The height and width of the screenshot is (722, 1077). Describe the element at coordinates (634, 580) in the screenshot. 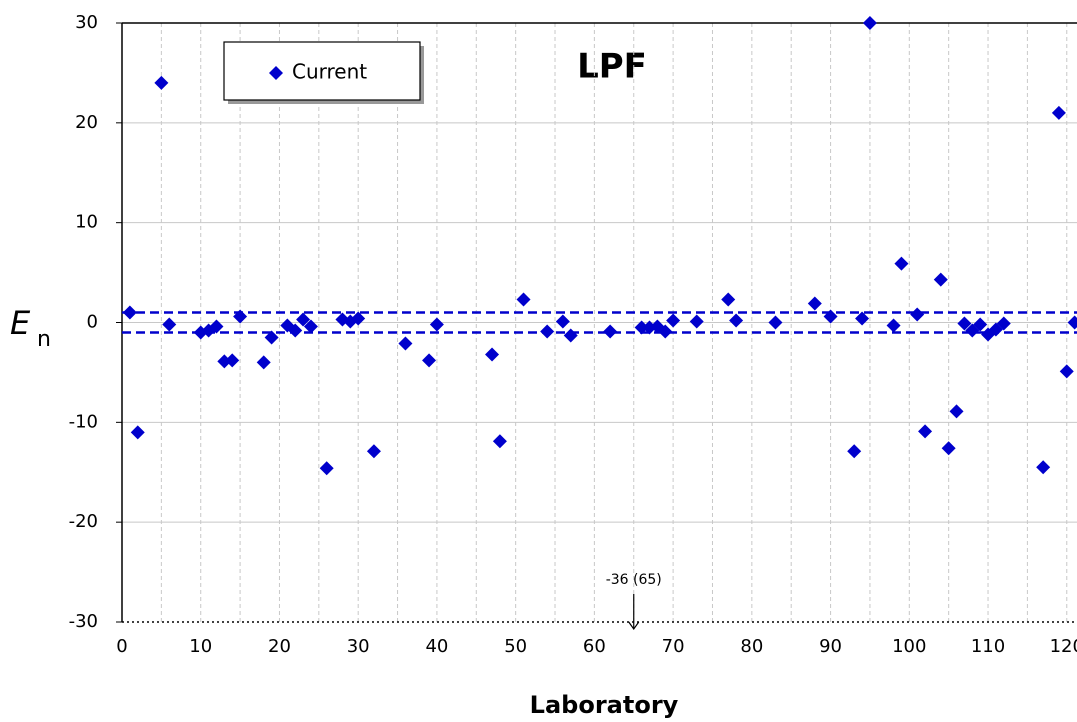

I see `annotation-text: -36 (65)` at that location.